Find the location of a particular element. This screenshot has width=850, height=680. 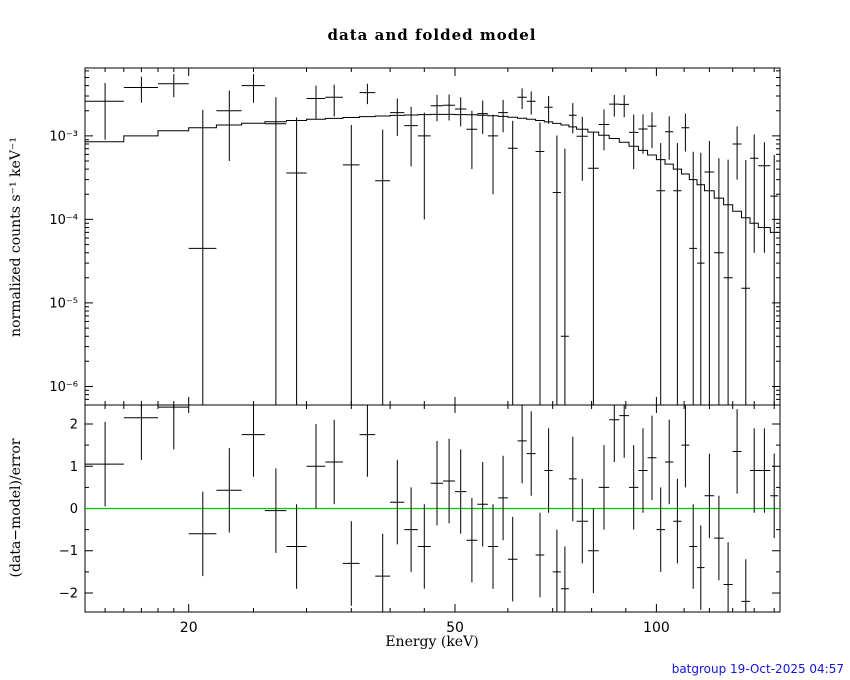

svg-text: 2 is located at coordinates (74, 425).